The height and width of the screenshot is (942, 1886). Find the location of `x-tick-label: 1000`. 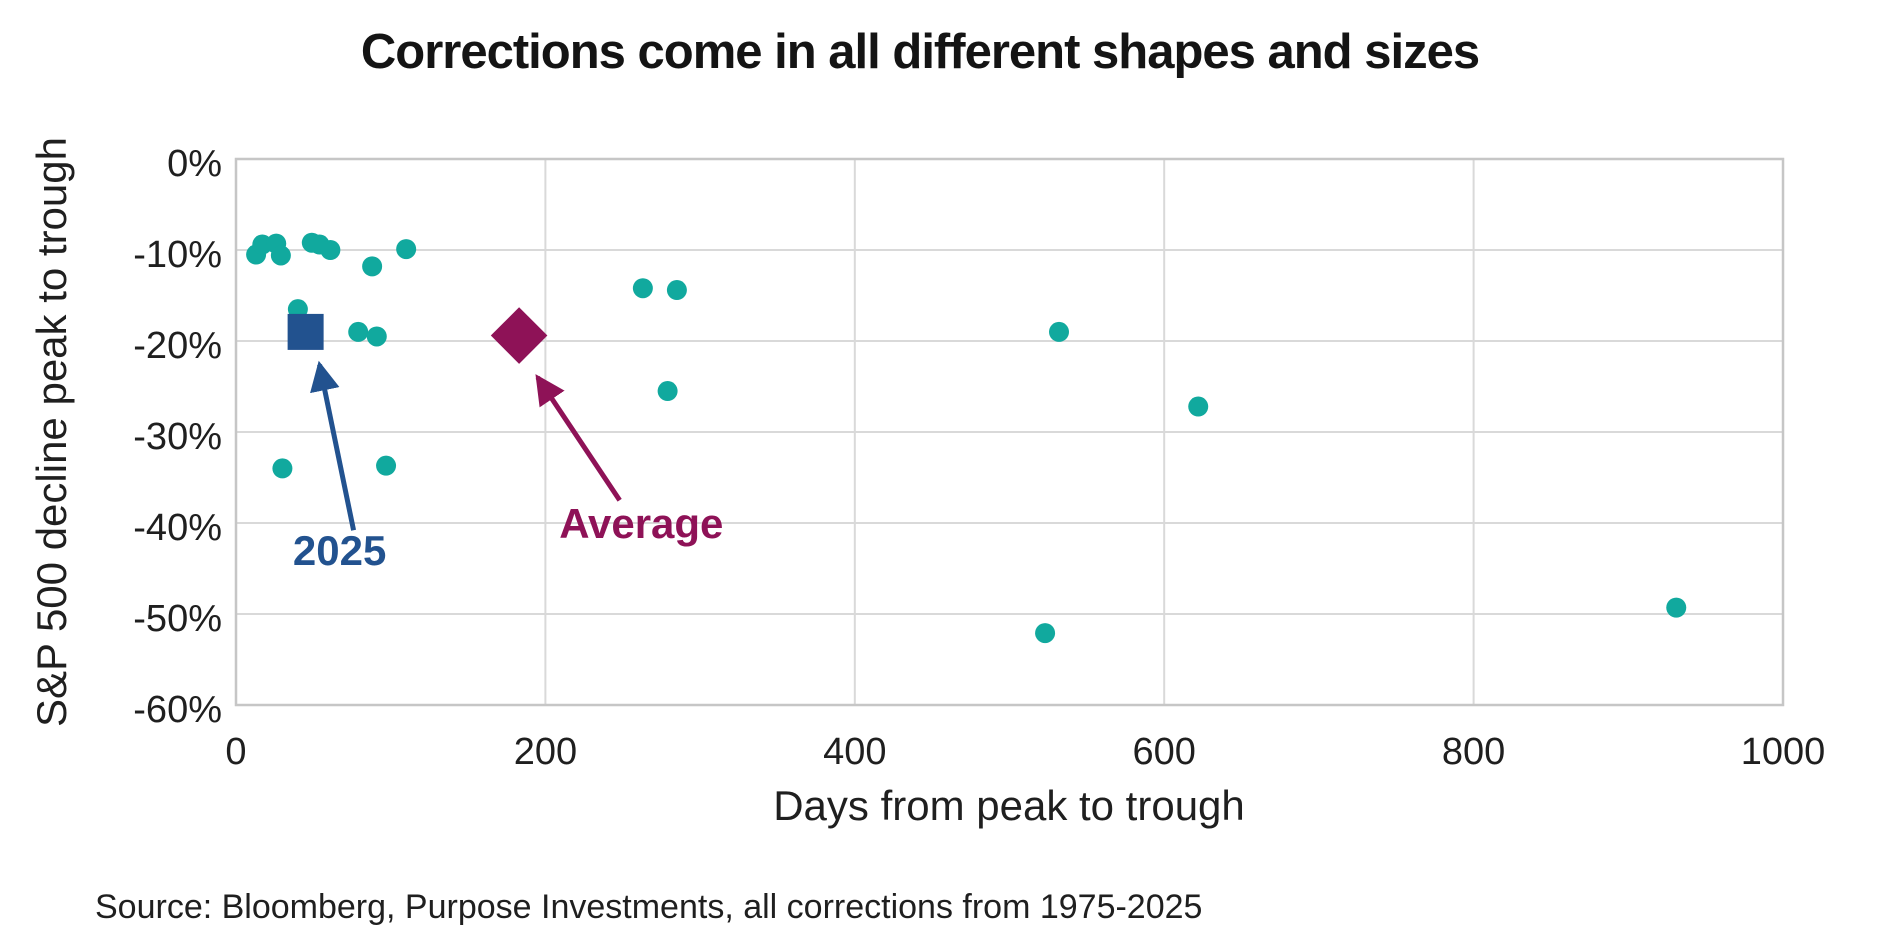

x-tick-label: 1000 is located at coordinates (1783, 752).